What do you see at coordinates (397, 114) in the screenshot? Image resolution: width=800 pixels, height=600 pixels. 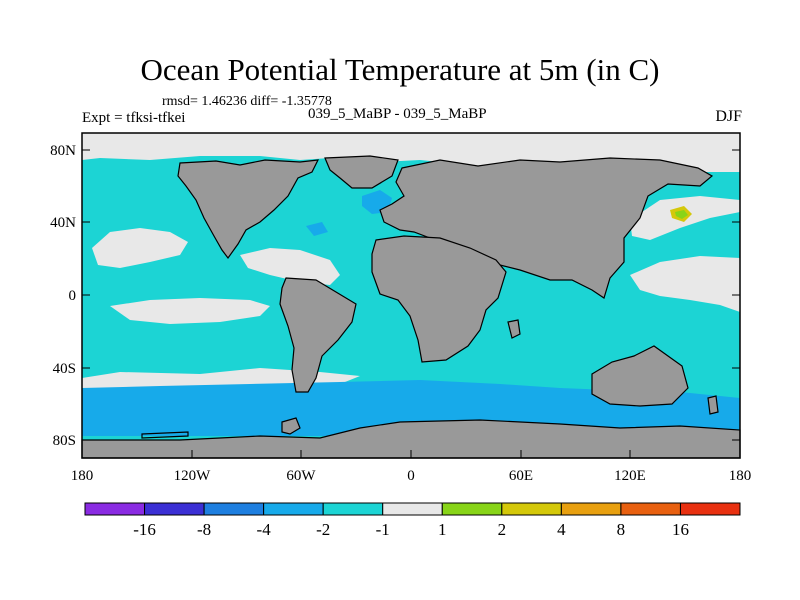 I see `case-label: 039_5_MaBP - 039_5_MaBP` at bounding box center [397, 114].